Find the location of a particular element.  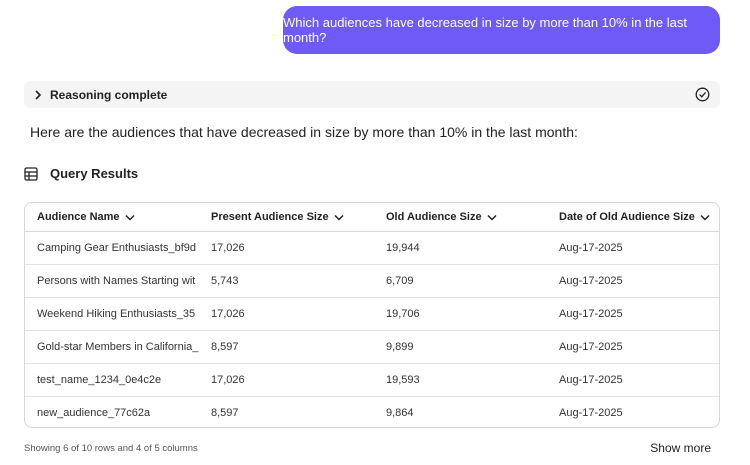

table-cell: test_name_1234_0e4c2e is located at coordinates (112, 380).